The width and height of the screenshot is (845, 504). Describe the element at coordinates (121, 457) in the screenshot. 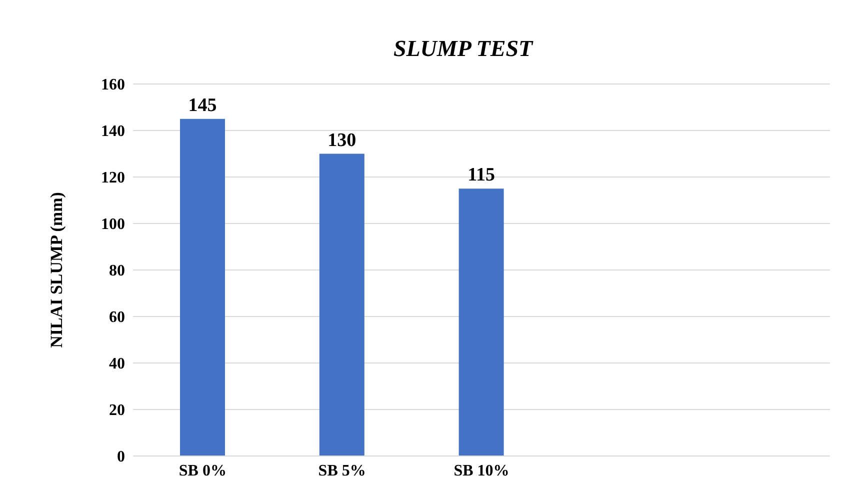

I see `y-tick-label: 0` at that location.